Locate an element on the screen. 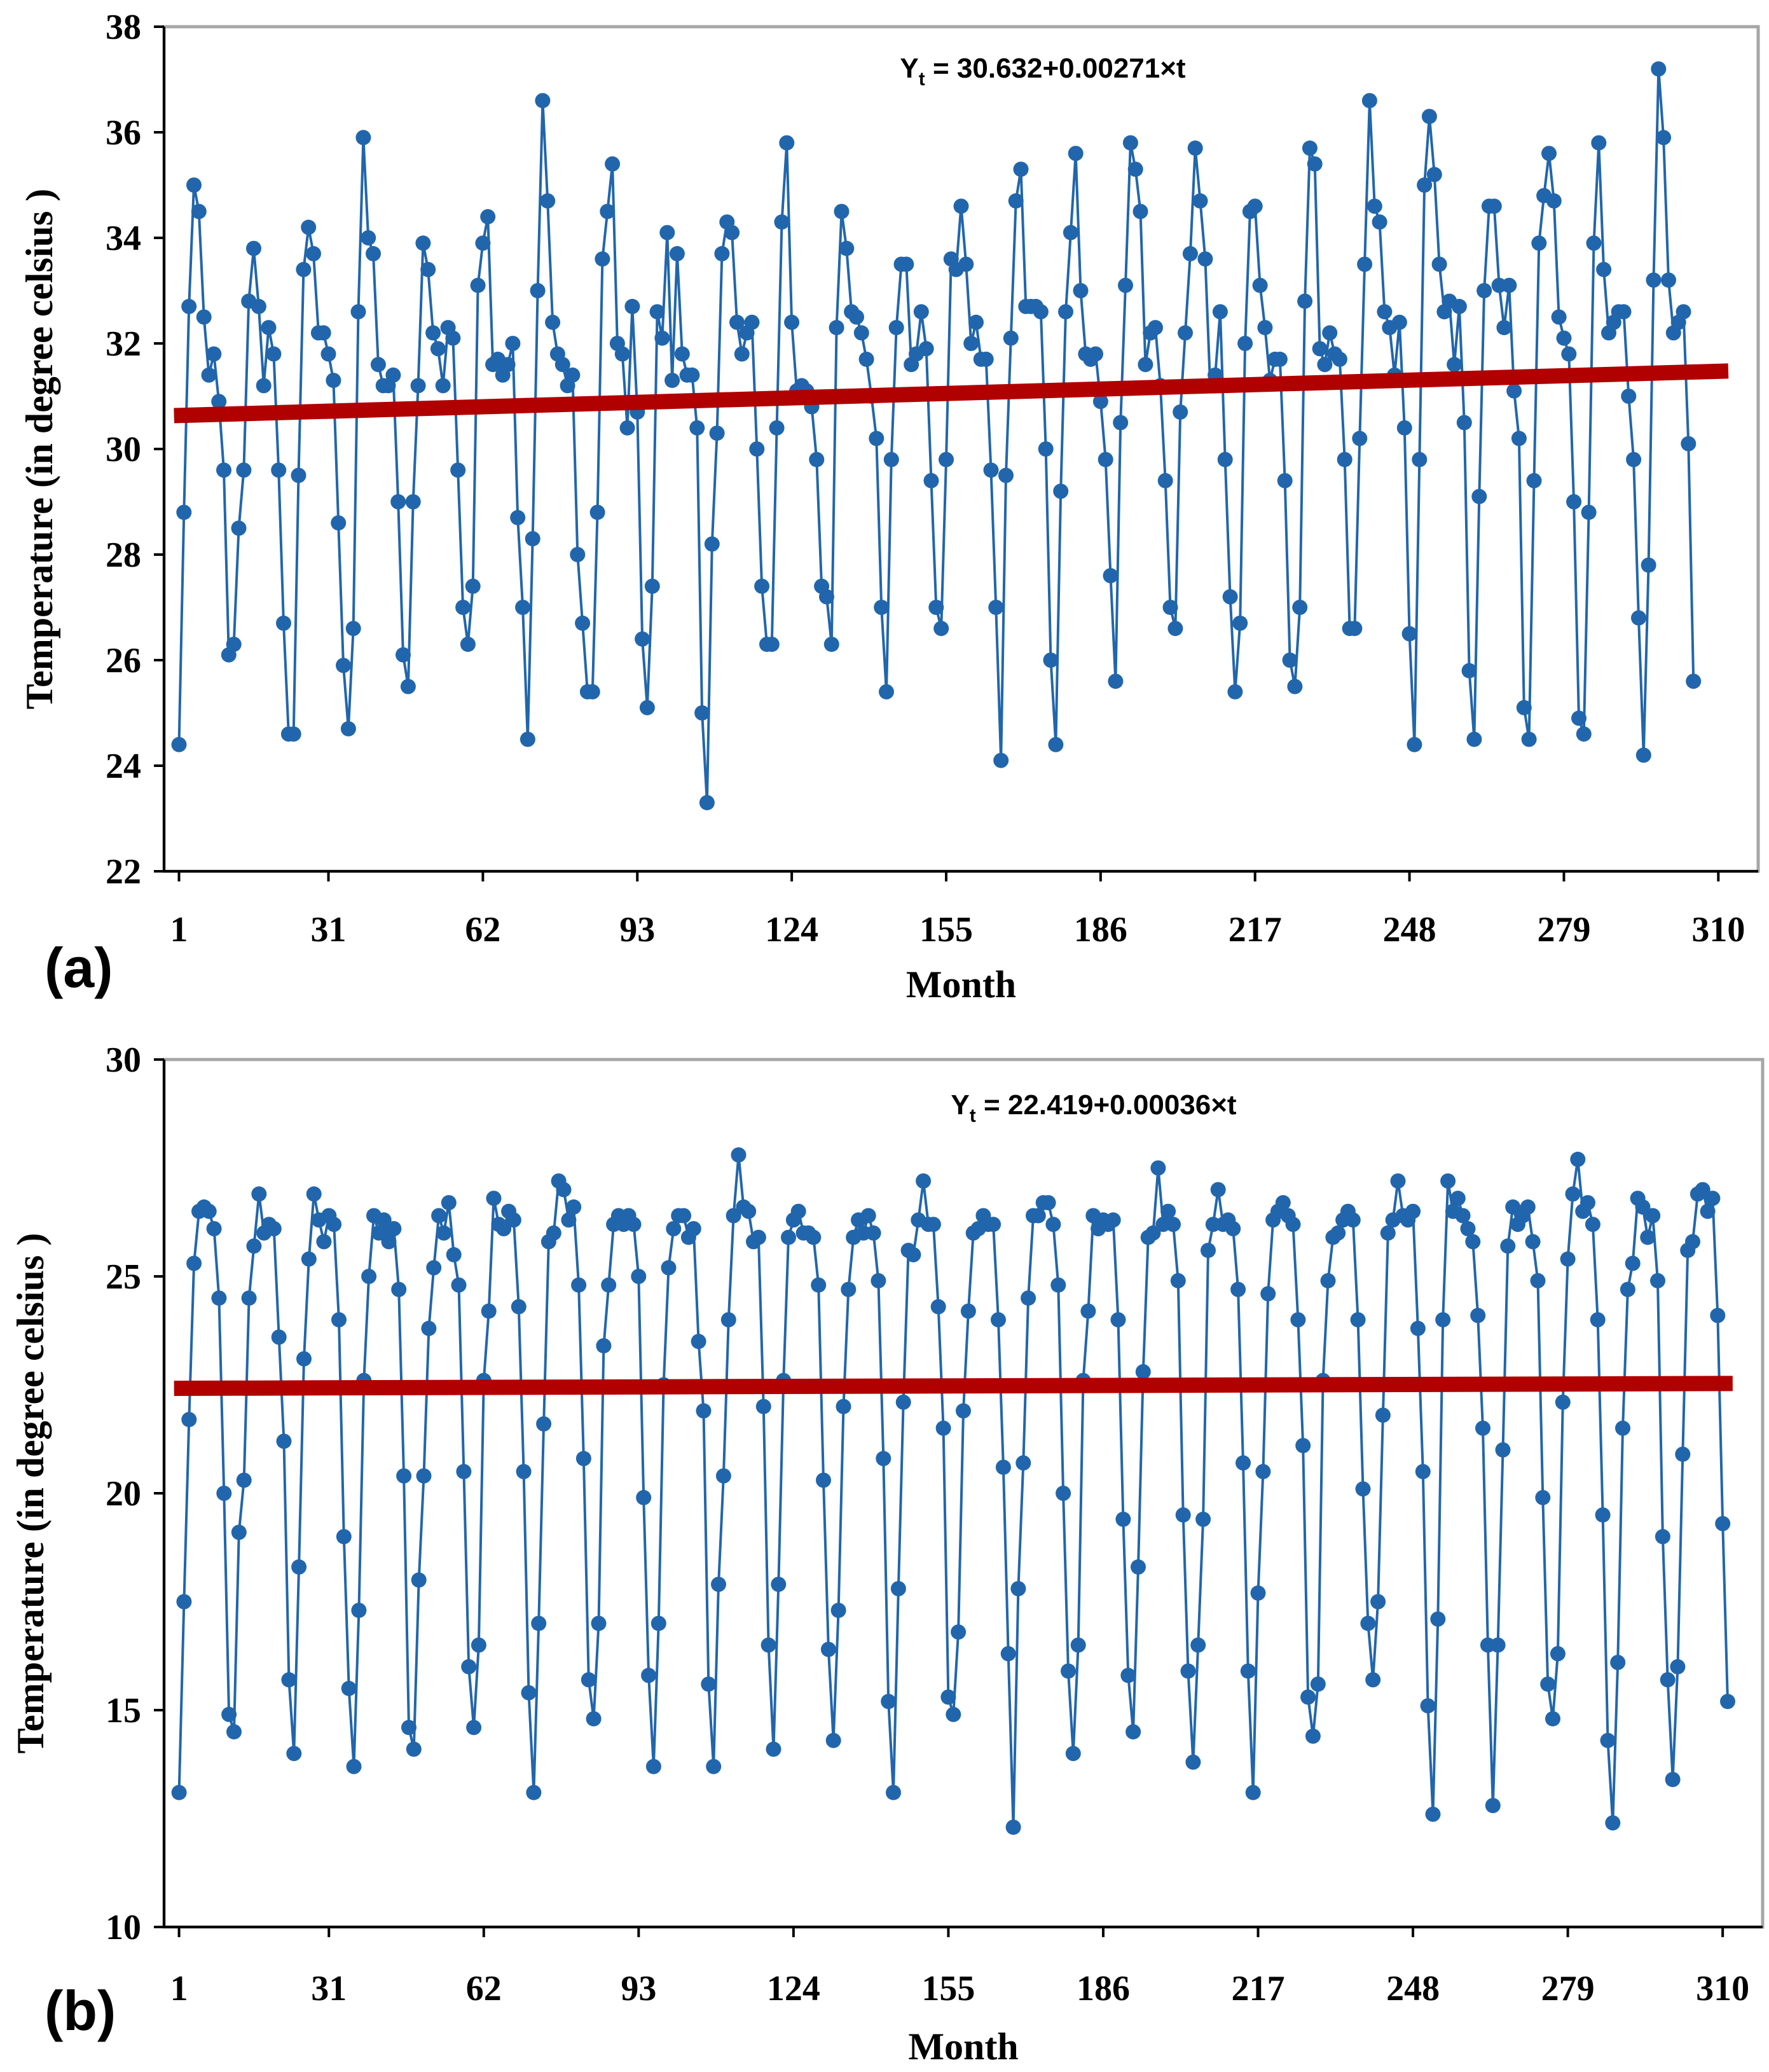 The width and height of the screenshot is (1769, 2072). panel-label: (b) is located at coordinates (80, 2010).